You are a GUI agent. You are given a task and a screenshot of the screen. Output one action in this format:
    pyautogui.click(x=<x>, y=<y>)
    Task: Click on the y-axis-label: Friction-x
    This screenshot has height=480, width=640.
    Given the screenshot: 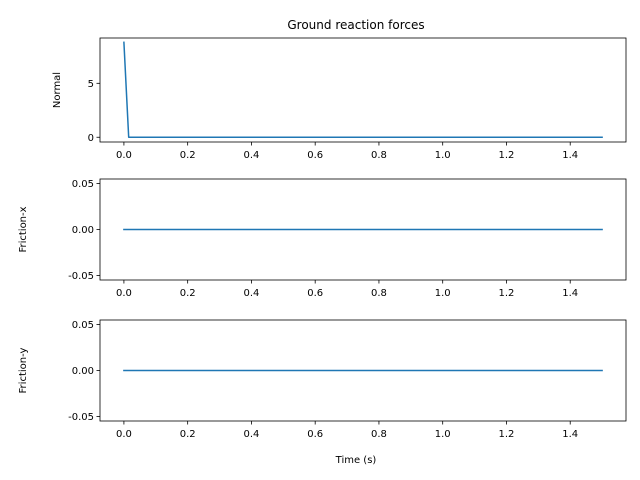 What is the action you would take?
    pyautogui.click(x=23, y=229)
    